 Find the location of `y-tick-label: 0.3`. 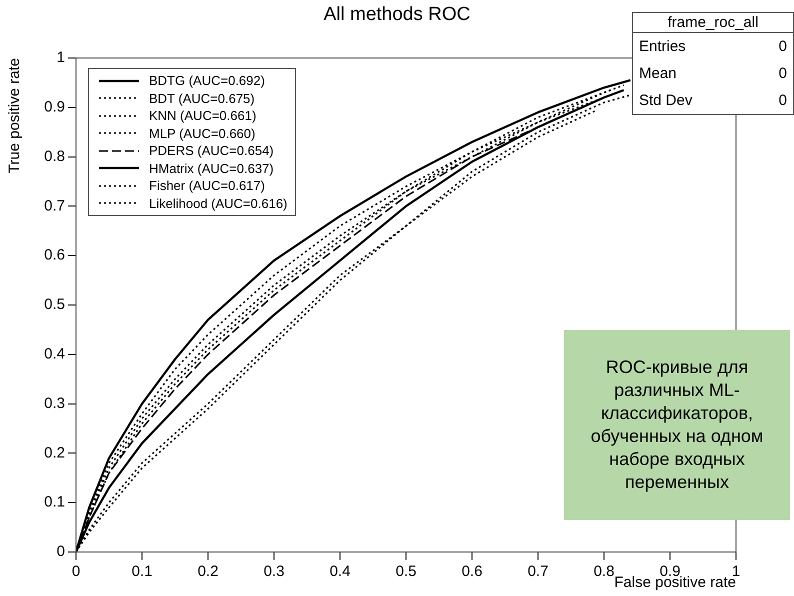

y-tick-label: 0.3 is located at coordinates (54, 403).